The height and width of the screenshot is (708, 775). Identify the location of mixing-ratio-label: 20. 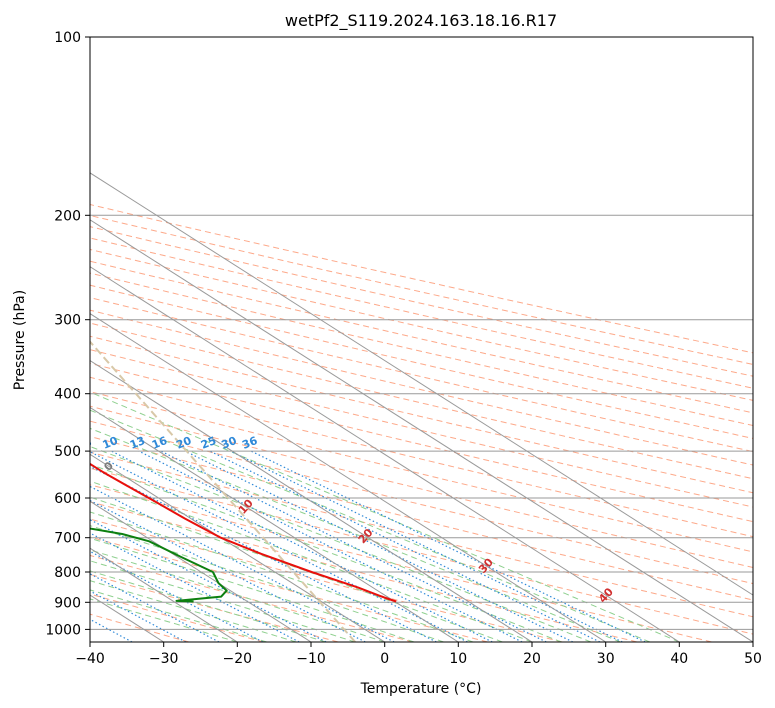
(183, 443).